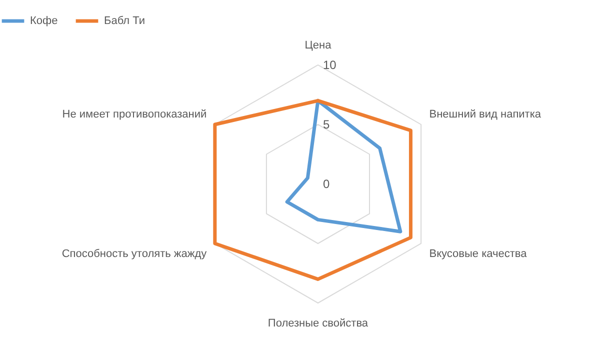 This screenshot has height=340, width=605. What do you see at coordinates (485, 114) in the screenshot?
I see `spoke-label: Внешний вид напитка` at bounding box center [485, 114].